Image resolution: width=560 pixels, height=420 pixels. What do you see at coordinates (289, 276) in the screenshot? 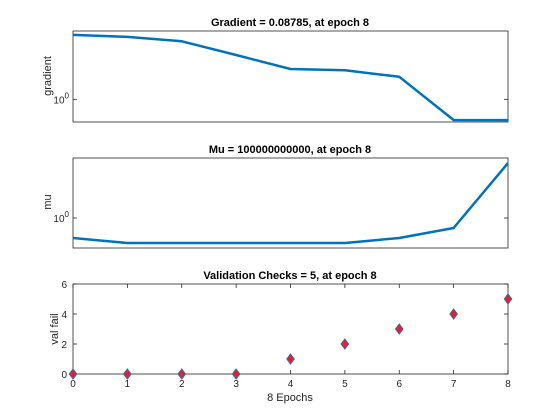
I see `val-fail-title: Validation Checks = 5, at epoch 8` at bounding box center [289, 276].